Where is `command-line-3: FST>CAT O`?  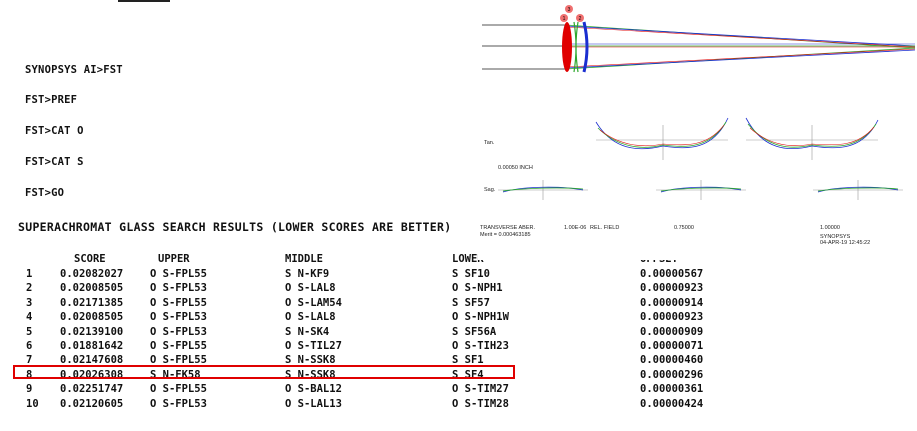
command-line-3: FST>CAT O is located at coordinates (54, 131).